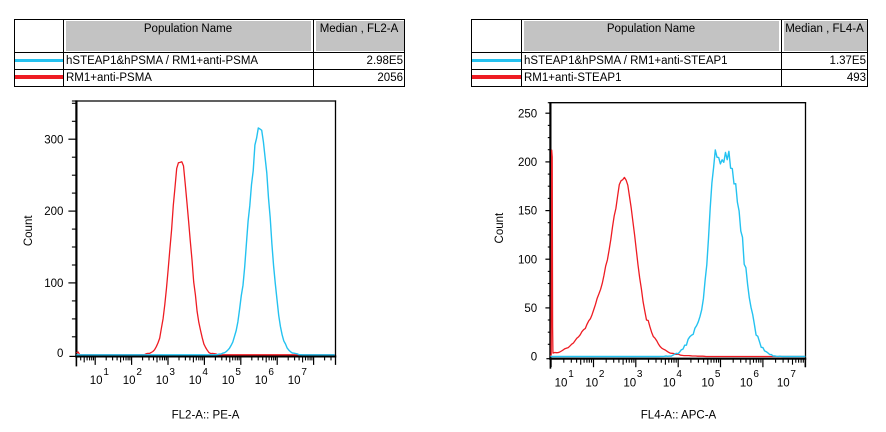 The image size is (886, 432). What do you see at coordinates (530, 309) in the screenshot?
I see `svg-text: 50` at bounding box center [530, 309].